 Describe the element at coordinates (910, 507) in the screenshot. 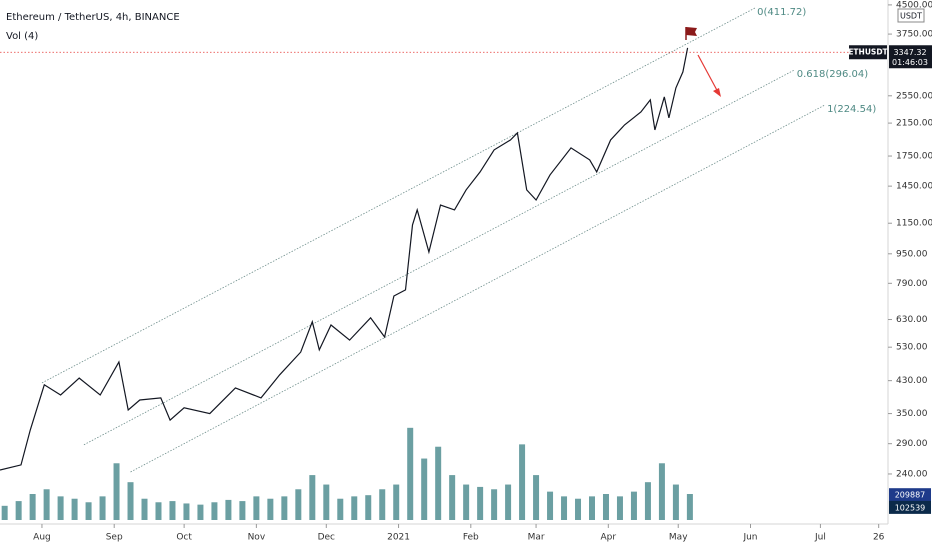

I see `volume-average: 102539` at that location.